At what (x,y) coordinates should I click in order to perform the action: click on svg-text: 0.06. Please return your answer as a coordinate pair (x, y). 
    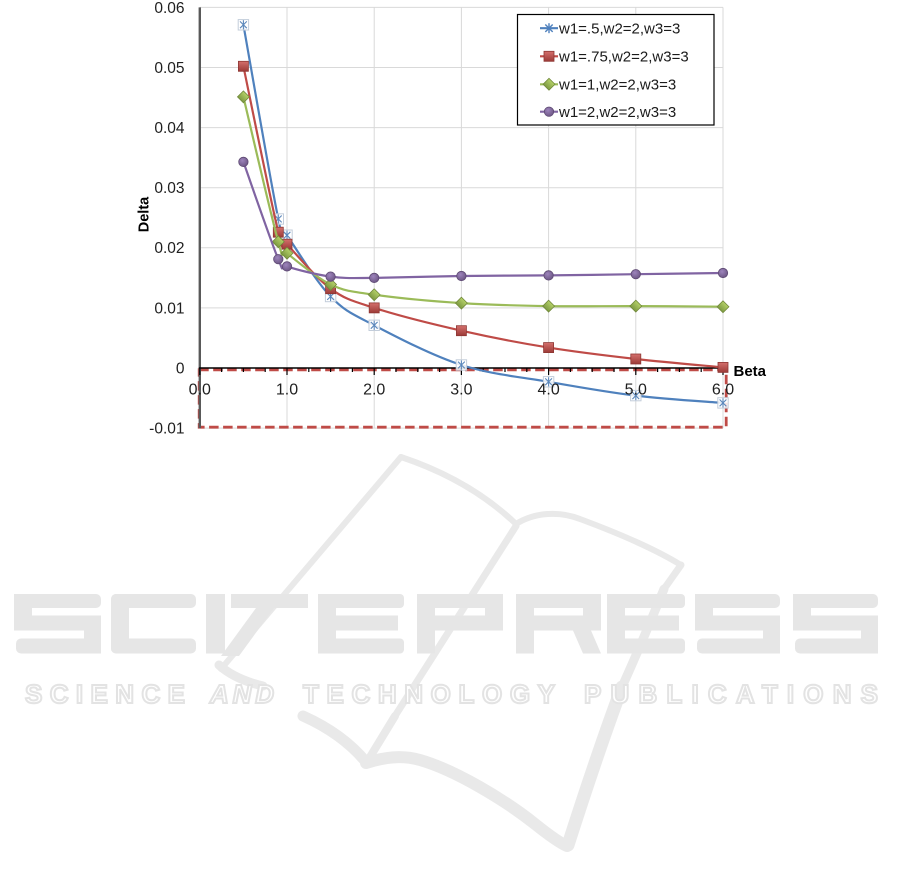
    Looking at the image, I should click on (169, 8).